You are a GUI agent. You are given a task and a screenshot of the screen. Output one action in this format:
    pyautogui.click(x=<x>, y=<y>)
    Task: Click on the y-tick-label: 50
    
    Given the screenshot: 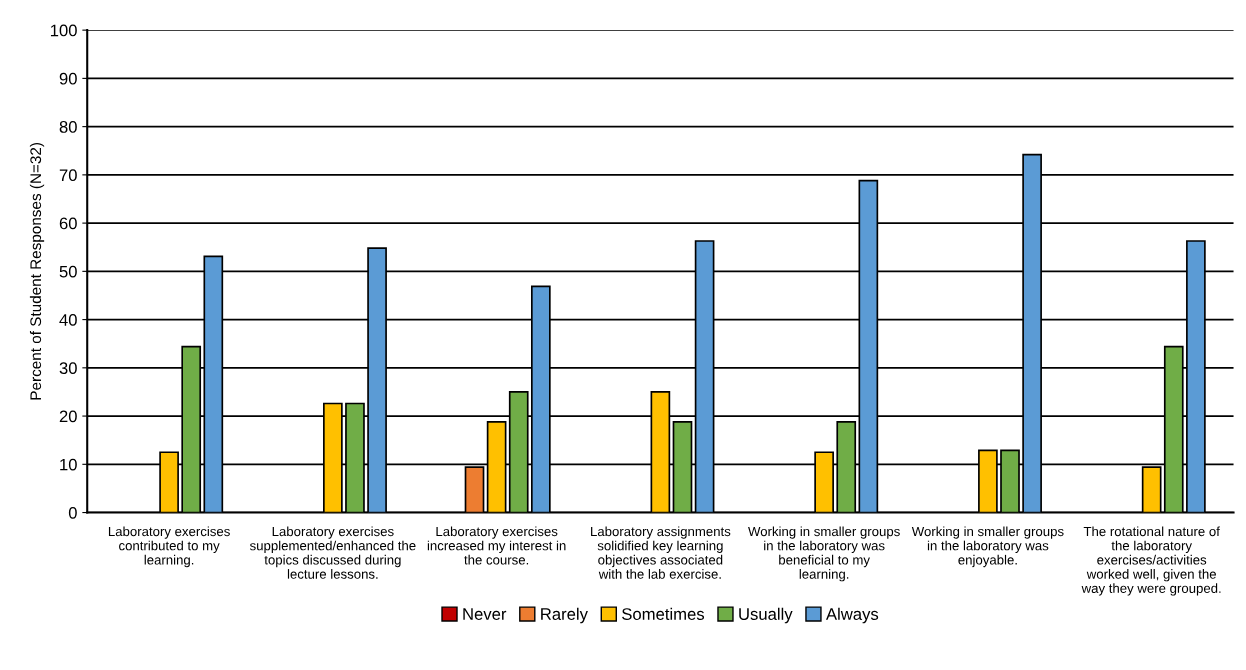 What is the action you would take?
    pyautogui.click(x=68, y=271)
    